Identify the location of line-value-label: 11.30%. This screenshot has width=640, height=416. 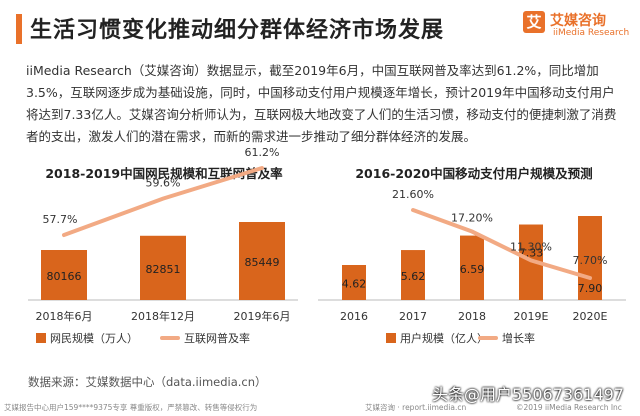
(531, 246).